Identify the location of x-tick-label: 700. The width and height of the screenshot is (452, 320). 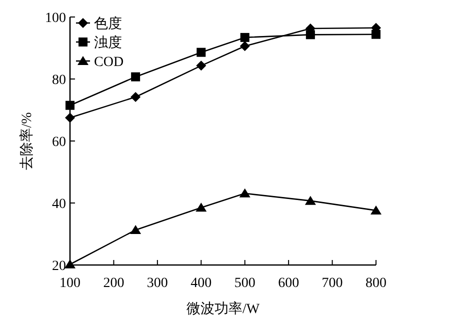
(332, 283).